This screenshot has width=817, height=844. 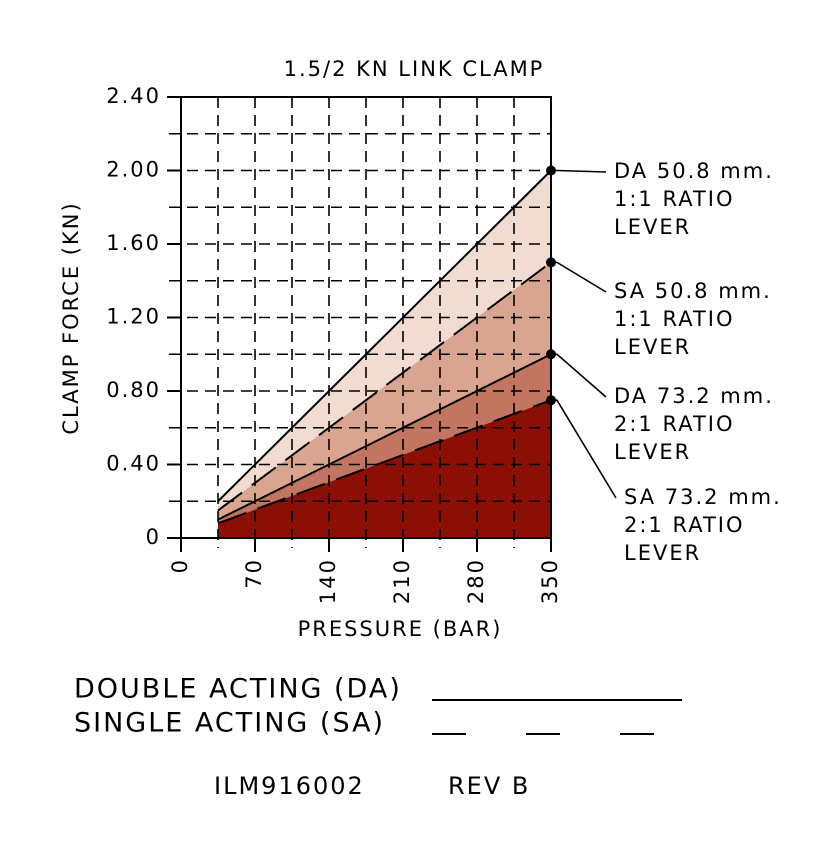 What do you see at coordinates (229, 723) in the screenshot?
I see `legend-label: SINGLE ACTING (SA)` at bounding box center [229, 723].